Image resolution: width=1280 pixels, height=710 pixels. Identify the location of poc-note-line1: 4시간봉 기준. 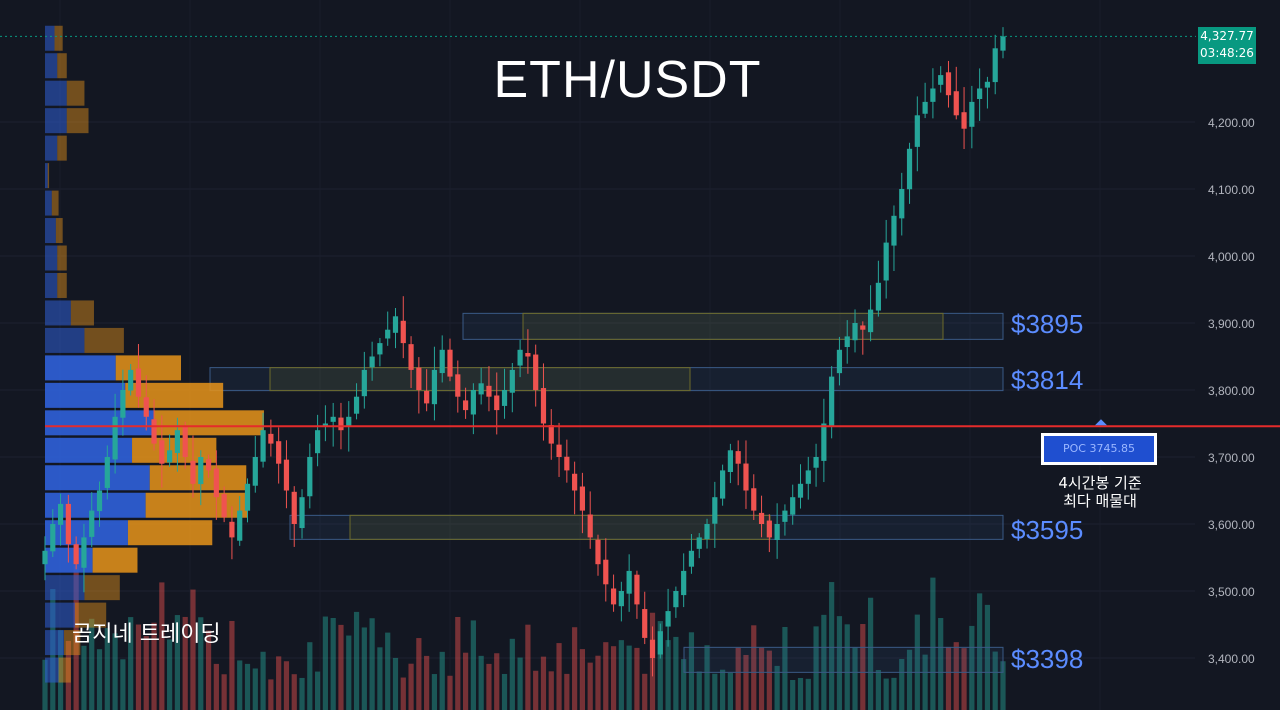
(1100, 483).